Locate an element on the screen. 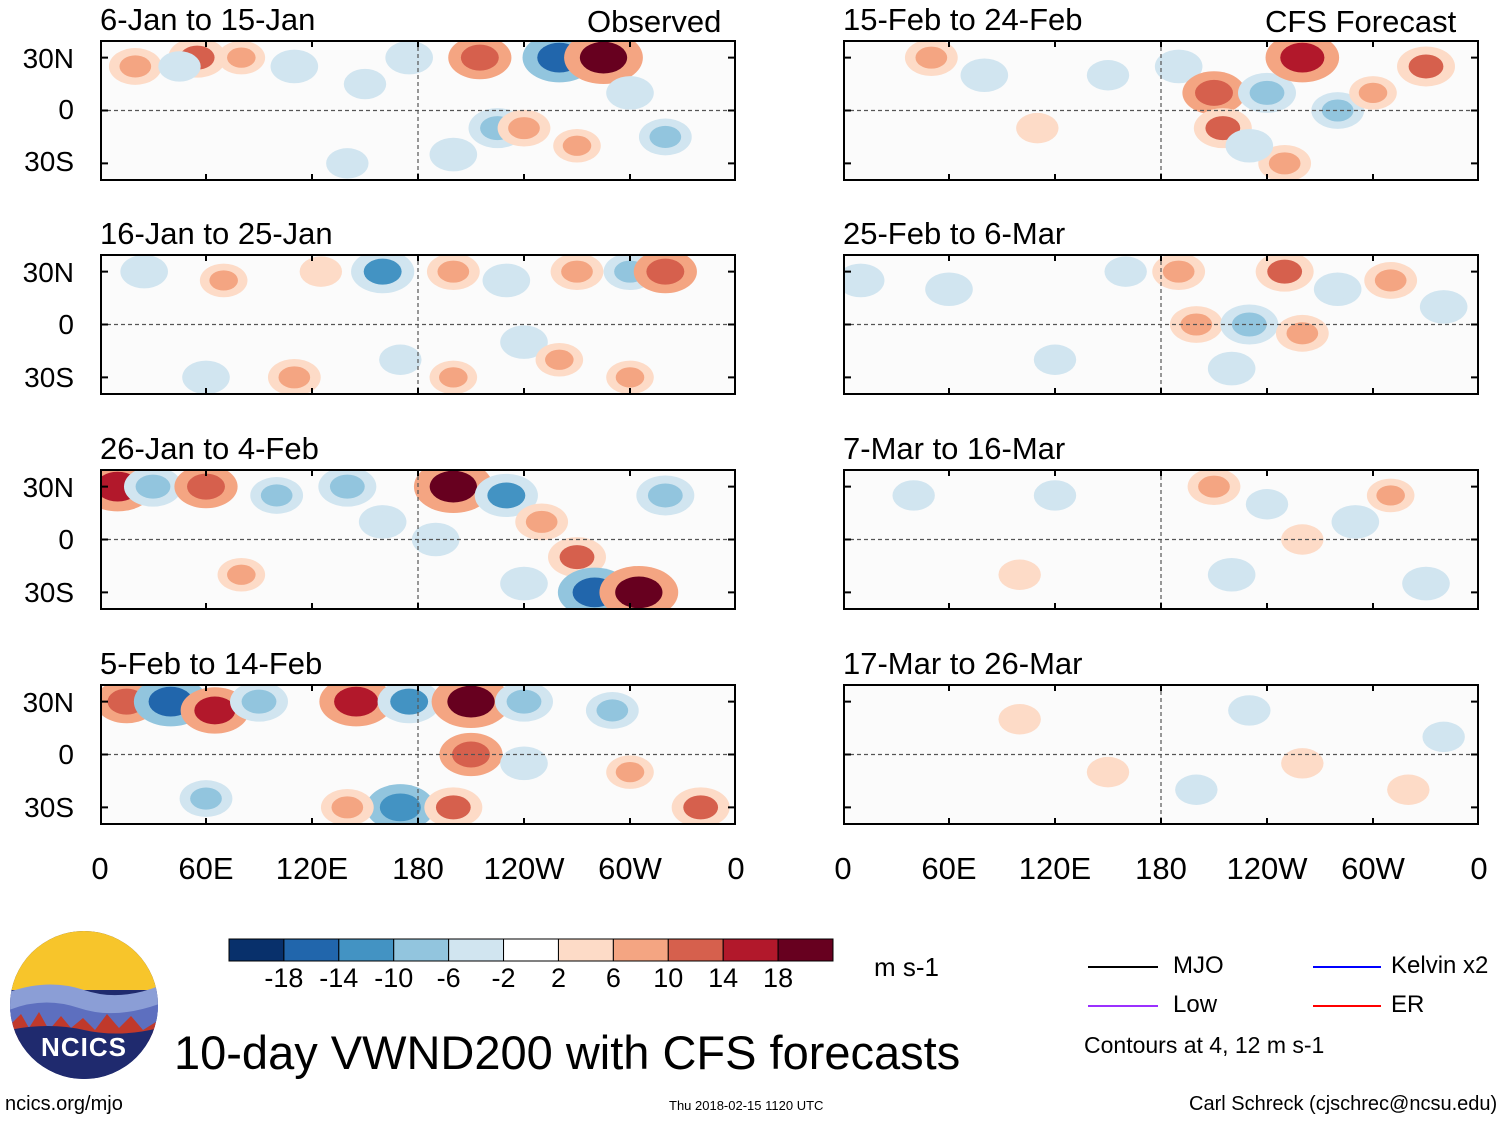  panel-title-fc-2: 25-Feb to 6-Mar is located at coordinates (954, 233).